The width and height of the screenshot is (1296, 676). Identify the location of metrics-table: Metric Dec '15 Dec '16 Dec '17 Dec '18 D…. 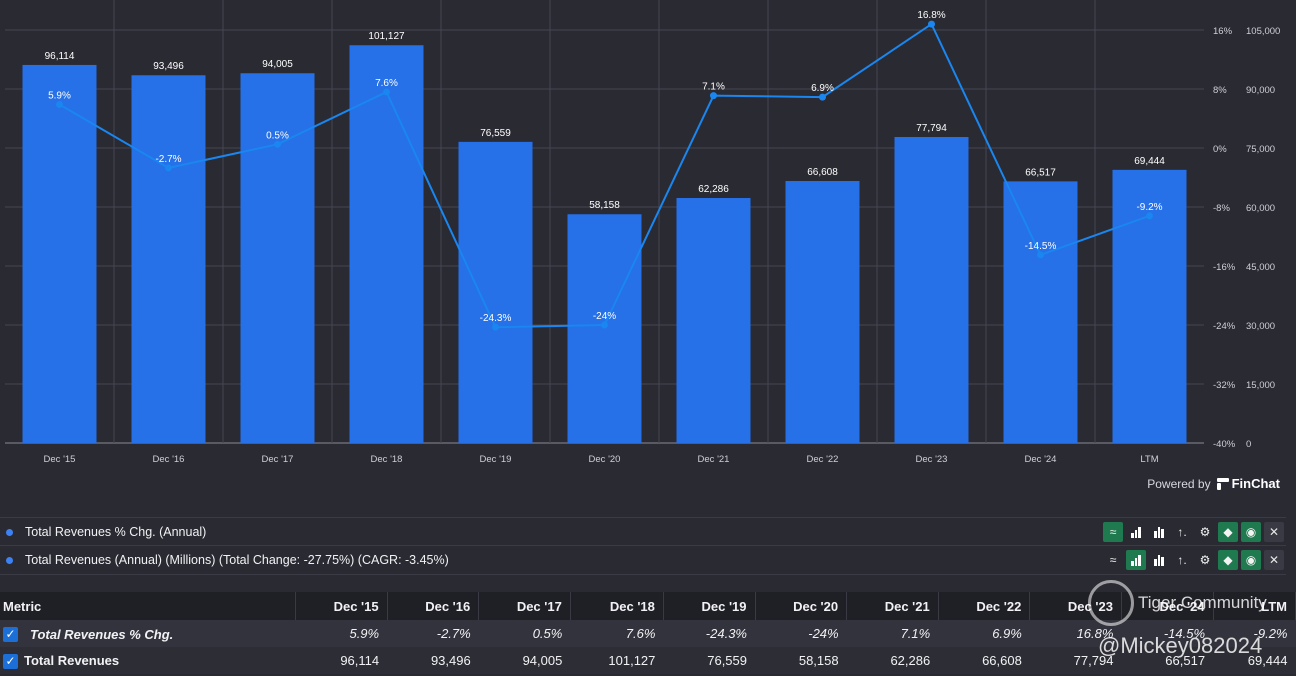
(648, 633).